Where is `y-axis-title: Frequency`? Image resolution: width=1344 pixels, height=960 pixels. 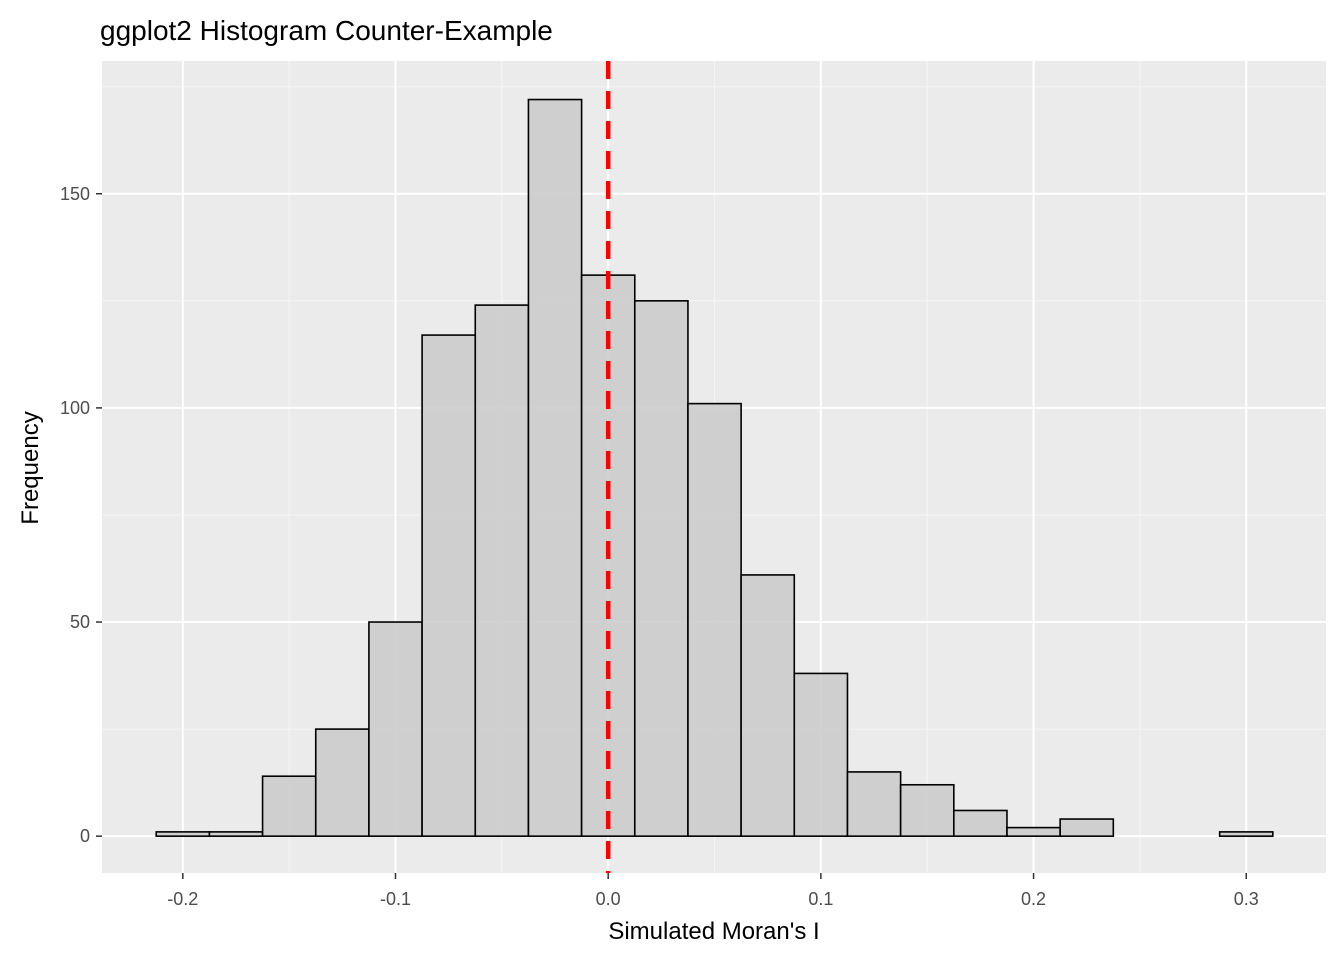 y-axis-title: Frequency is located at coordinates (30, 467).